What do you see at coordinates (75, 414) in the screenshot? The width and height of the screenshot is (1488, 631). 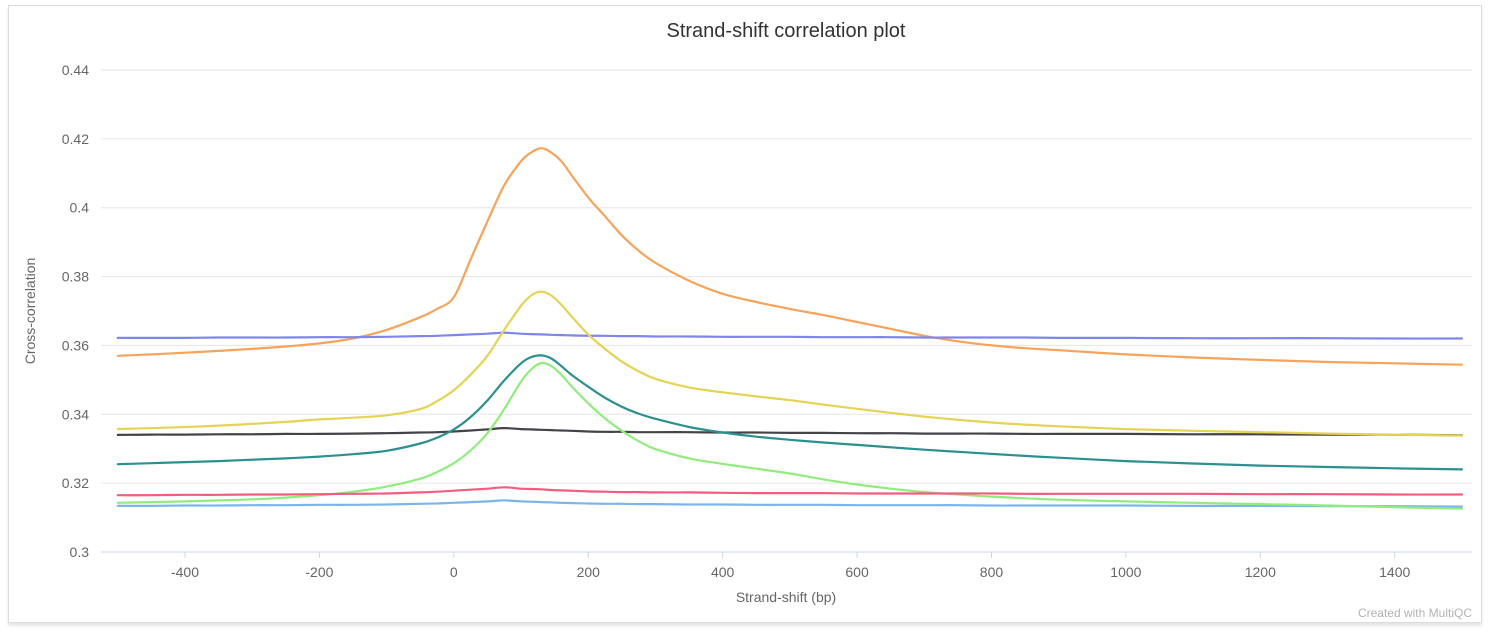 I see `y-tick-label: 0.34` at bounding box center [75, 414].